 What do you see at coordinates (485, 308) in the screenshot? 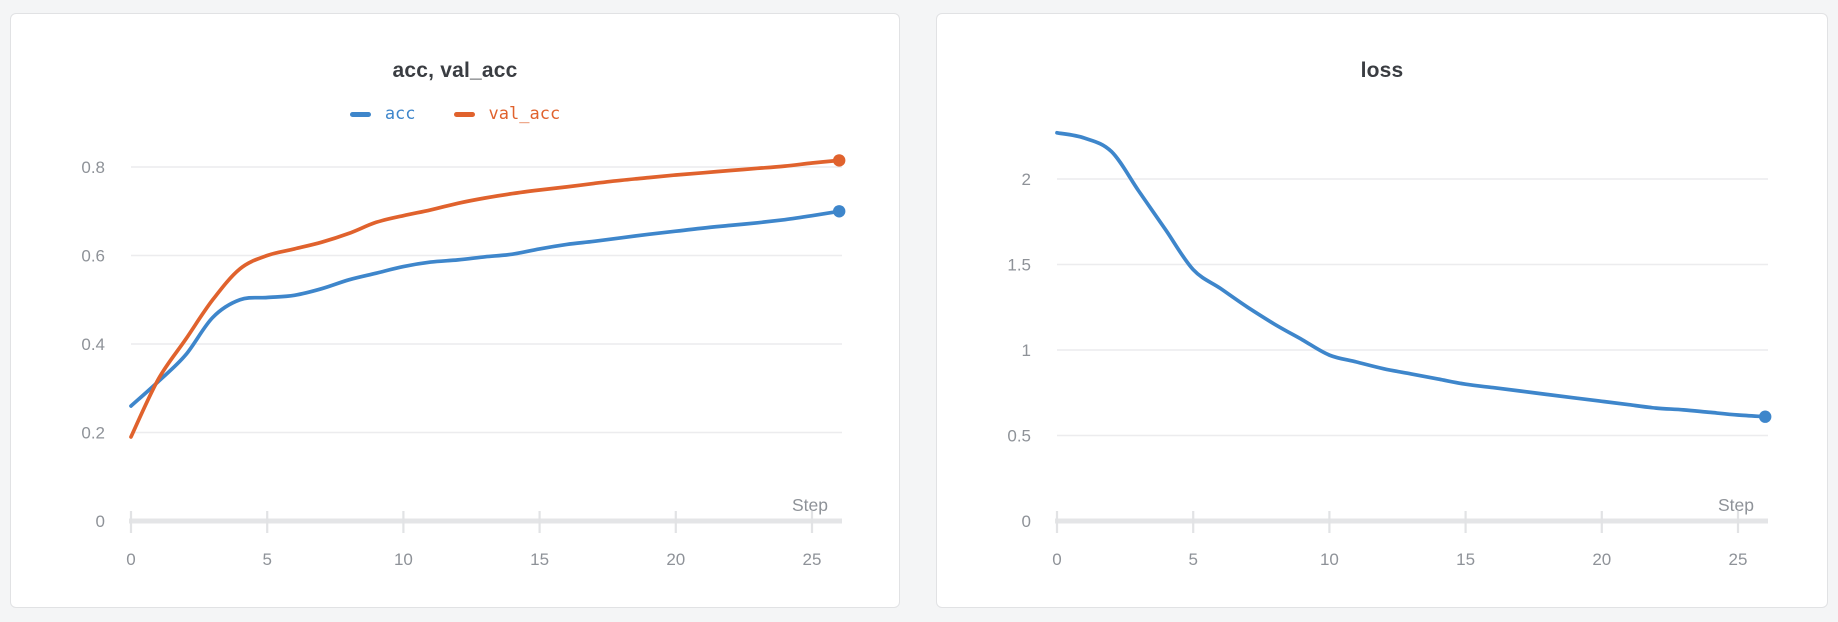
I see `series-line-acc` at bounding box center [485, 308].